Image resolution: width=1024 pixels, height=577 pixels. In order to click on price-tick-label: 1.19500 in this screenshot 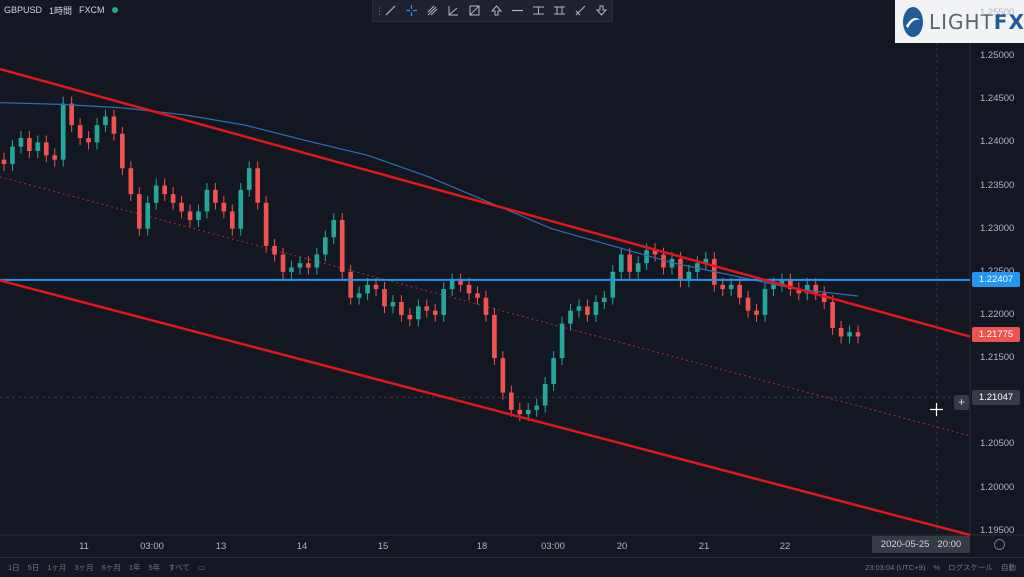, I will do `click(997, 530)`.